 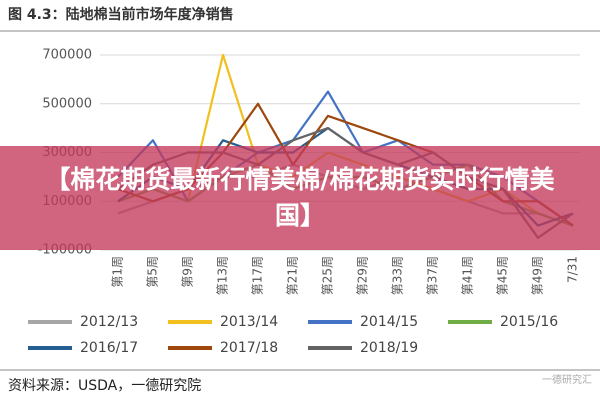 I want to click on x-tick-label: 第21周, so click(x=293, y=275).